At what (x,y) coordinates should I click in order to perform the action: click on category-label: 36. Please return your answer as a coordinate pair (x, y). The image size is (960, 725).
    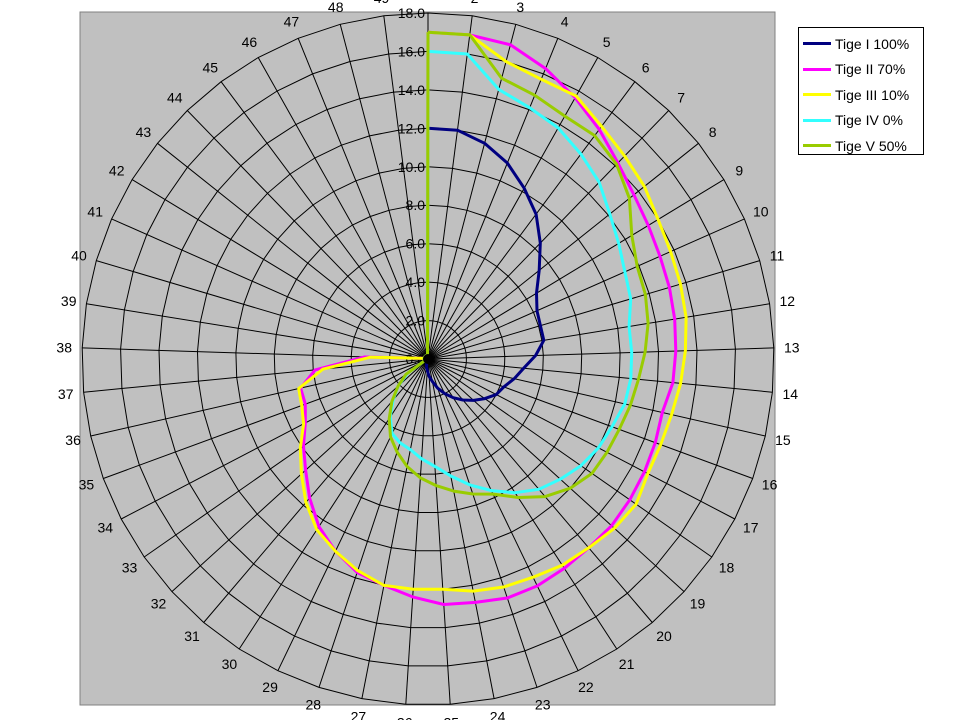
    Looking at the image, I should click on (73, 440).